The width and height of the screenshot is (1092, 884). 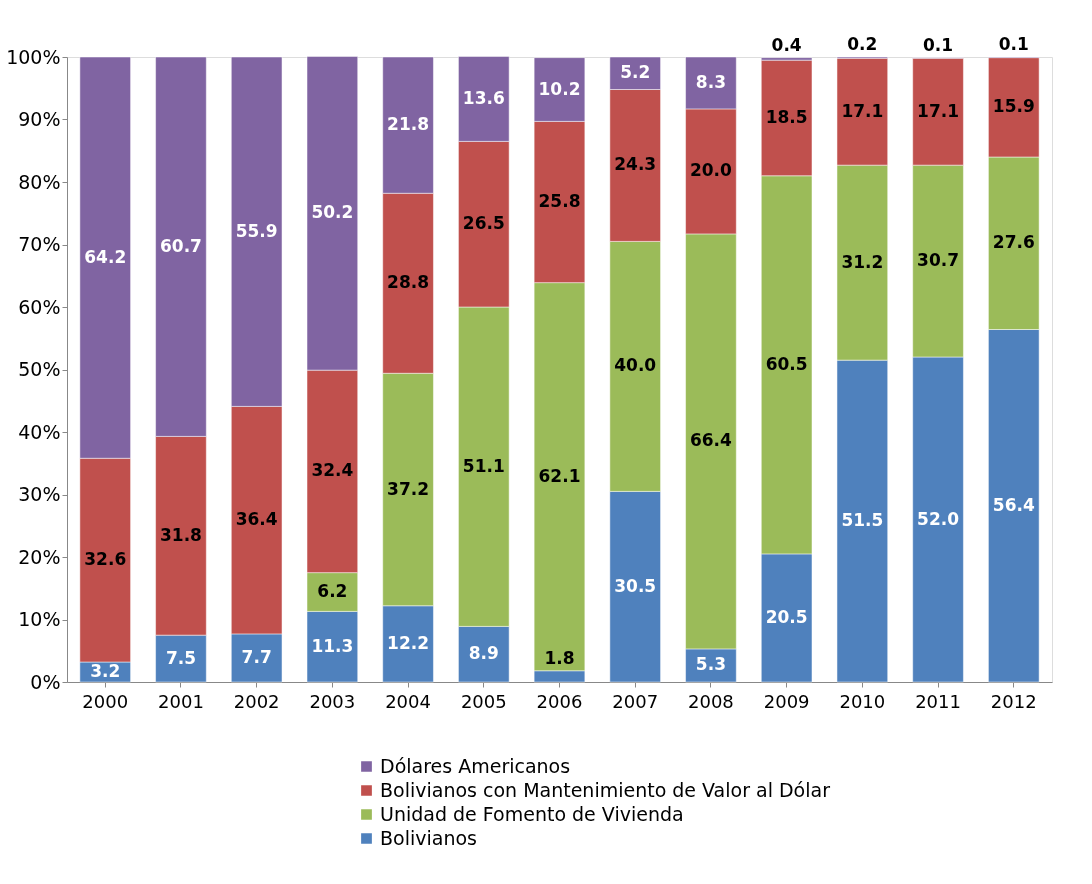 I want to click on data-label: 6.2, so click(x=332, y=591).